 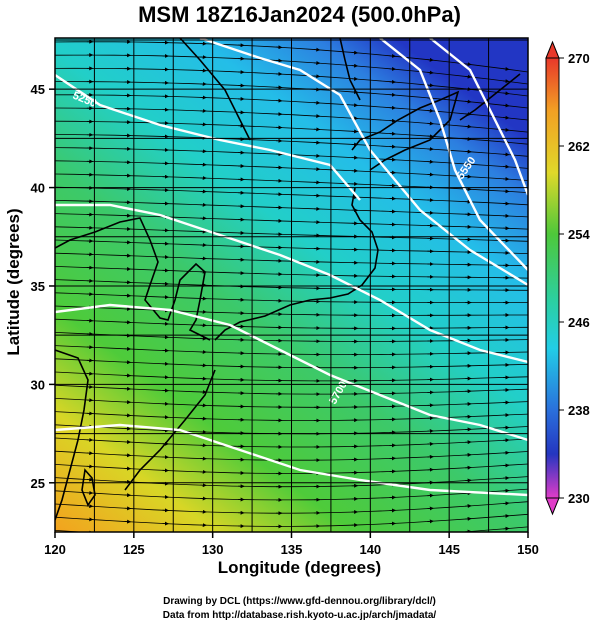 What do you see at coordinates (552, 49) in the screenshot?
I see `colorbar-max-arrow` at bounding box center [552, 49].